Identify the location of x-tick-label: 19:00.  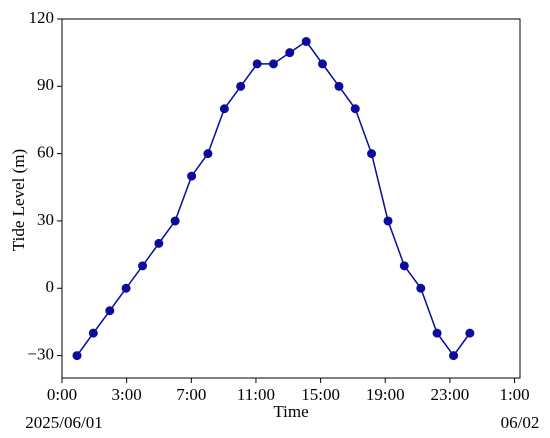
(385, 394).